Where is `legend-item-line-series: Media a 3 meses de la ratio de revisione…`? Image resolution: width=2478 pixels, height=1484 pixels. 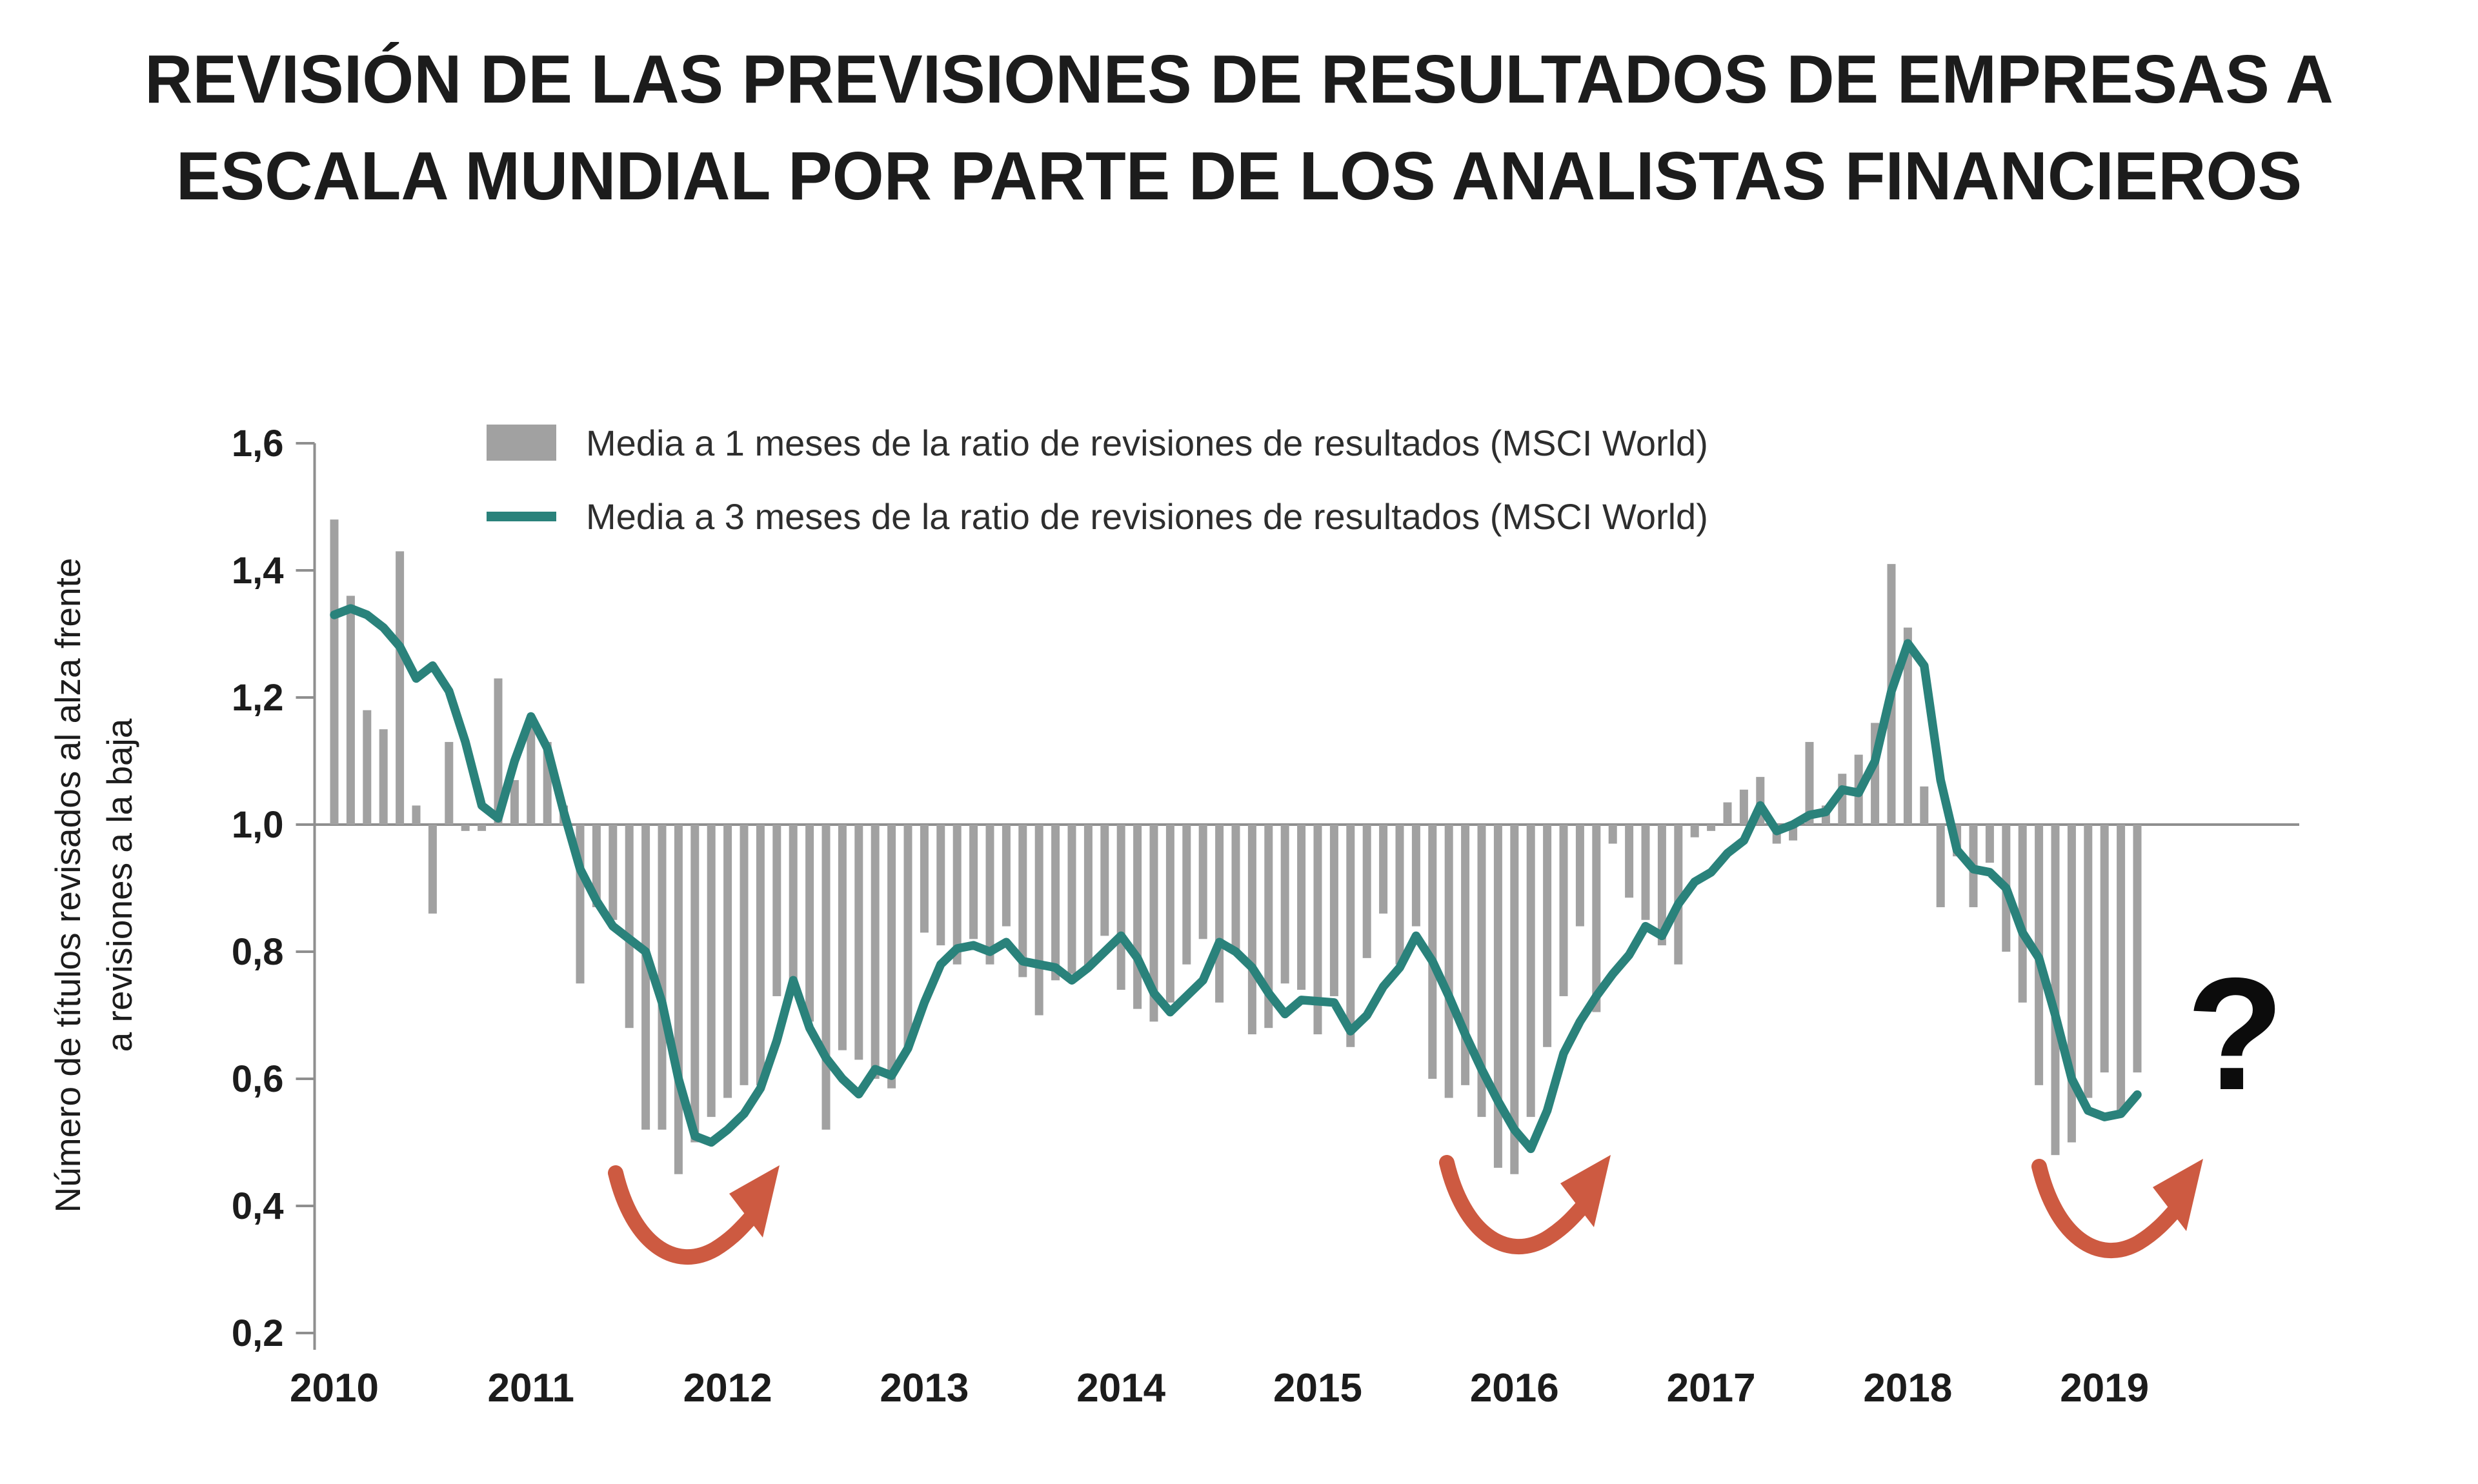
legend-item-line-series: Media a 3 meses de la ratio de revisione… is located at coordinates (1097, 516).